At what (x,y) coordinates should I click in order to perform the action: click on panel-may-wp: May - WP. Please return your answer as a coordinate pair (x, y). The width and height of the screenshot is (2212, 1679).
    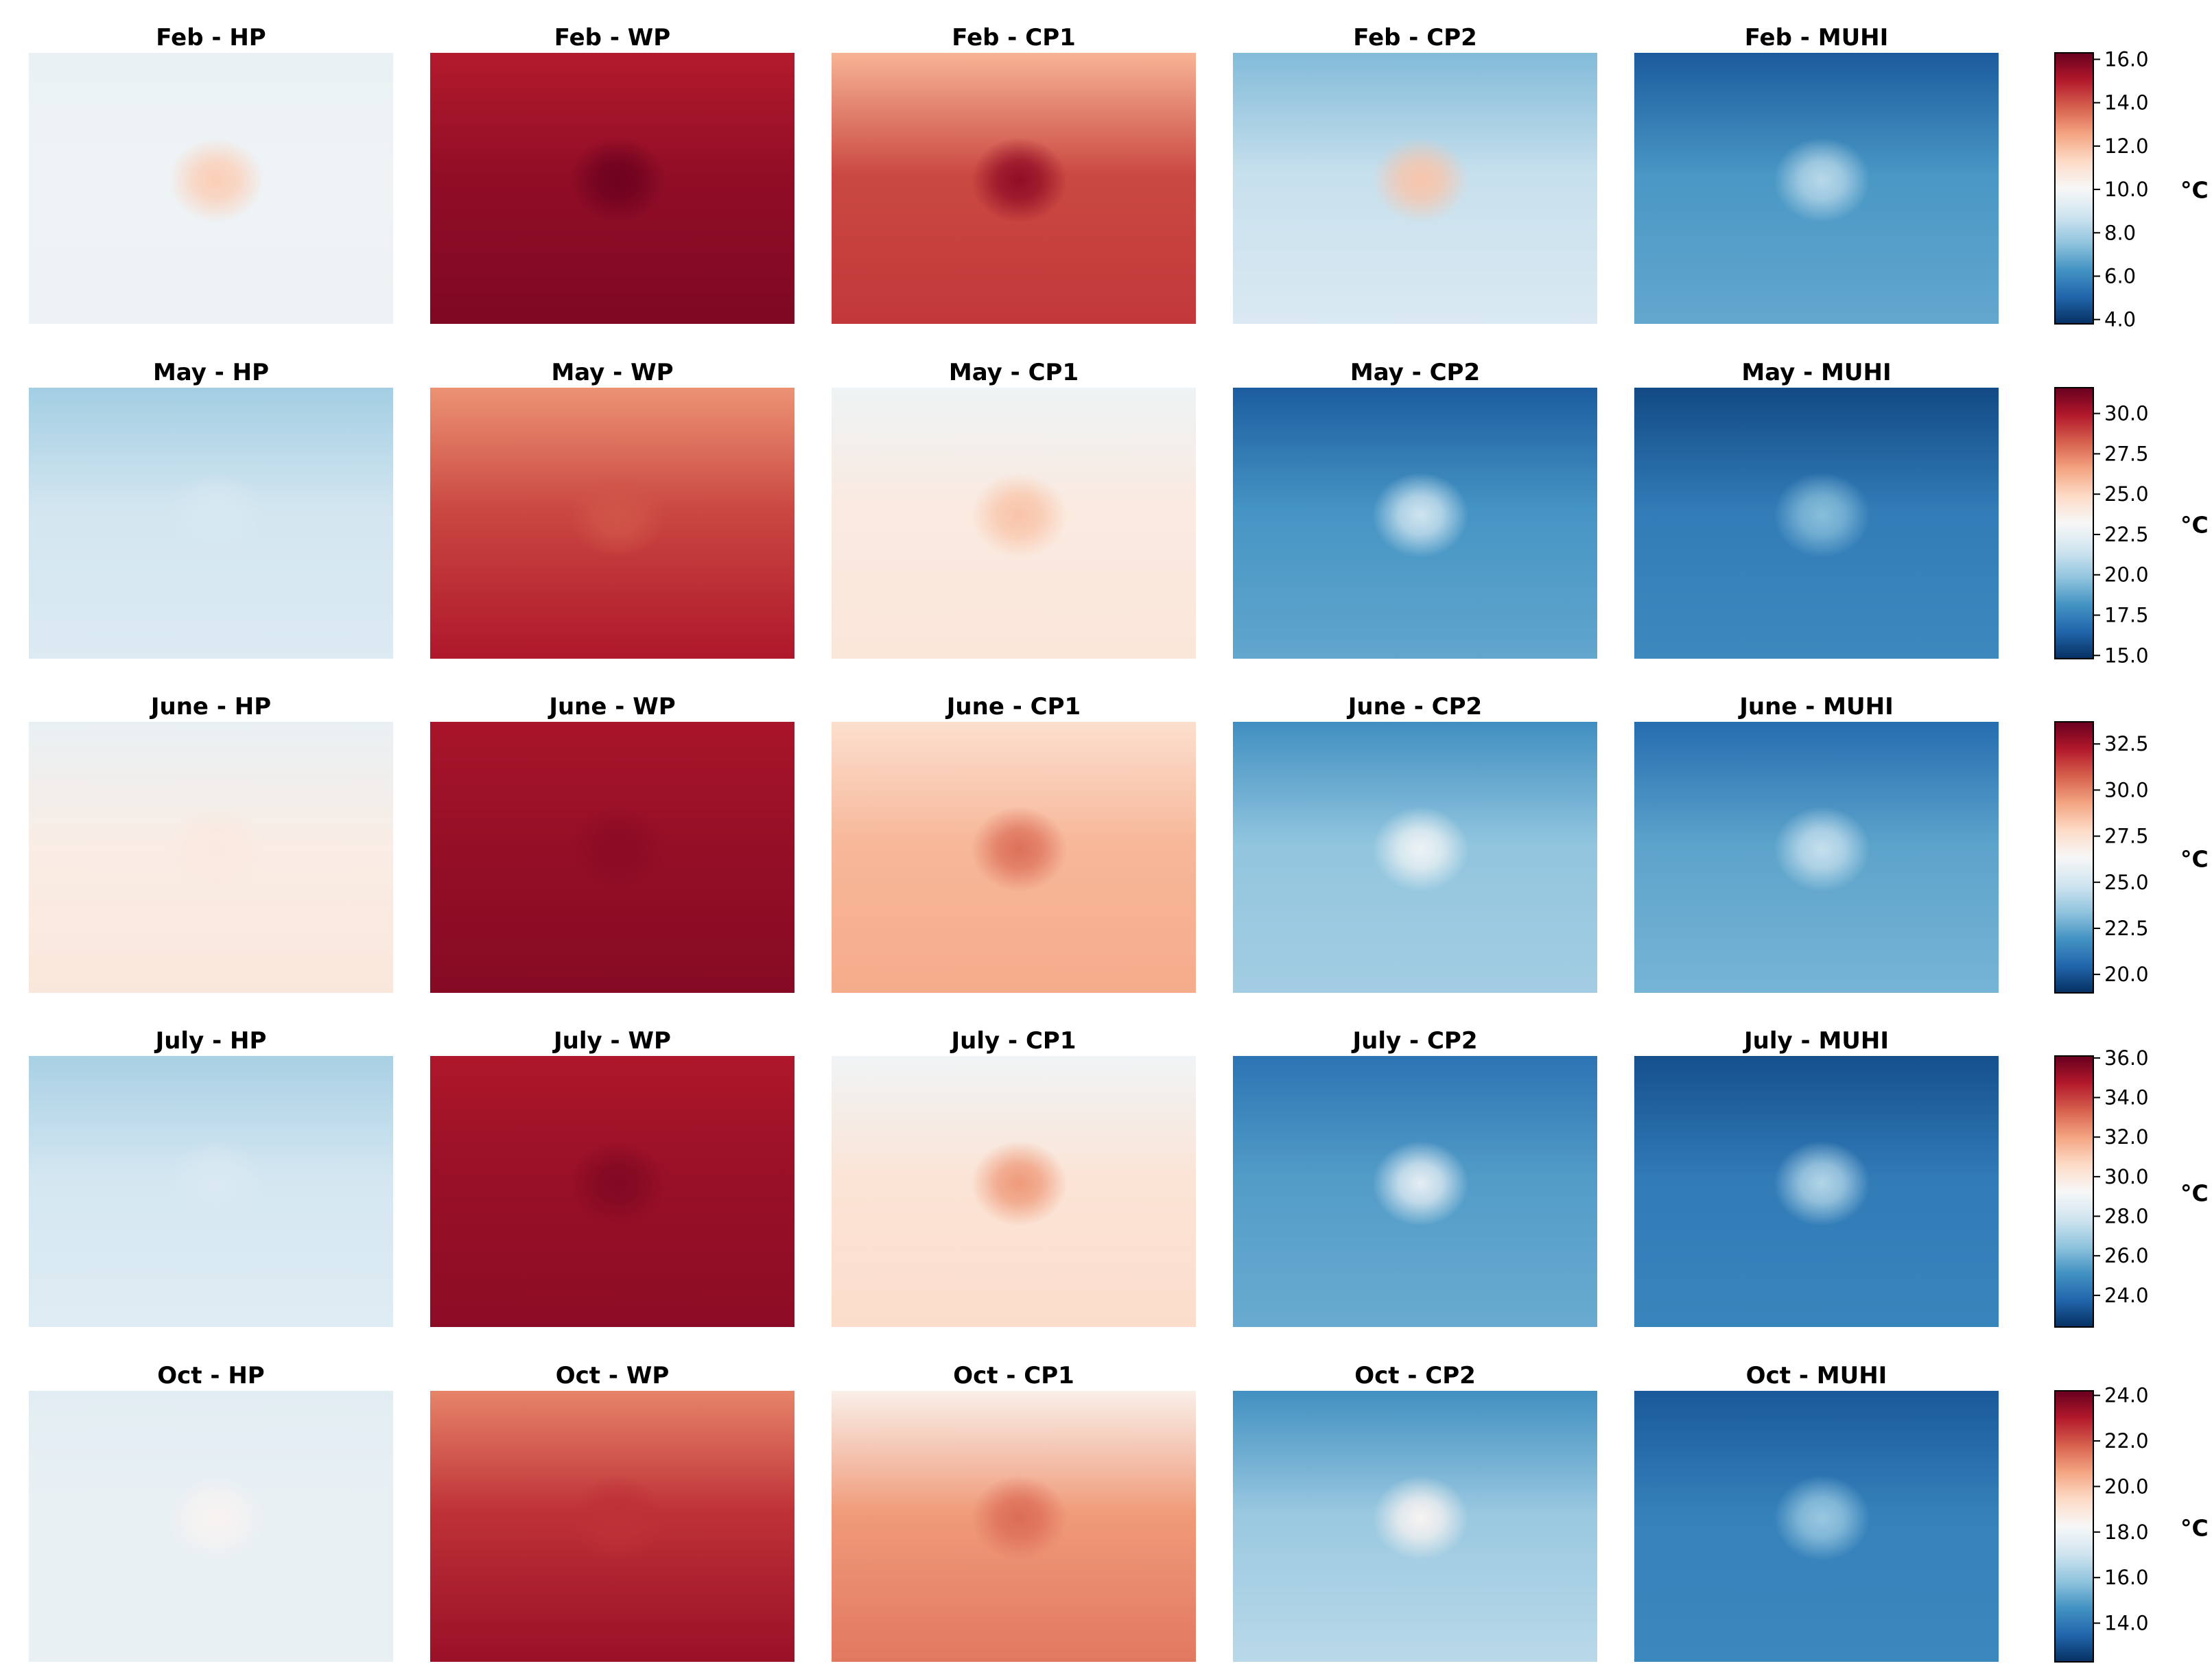
    Looking at the image, I should click on (612, 509).